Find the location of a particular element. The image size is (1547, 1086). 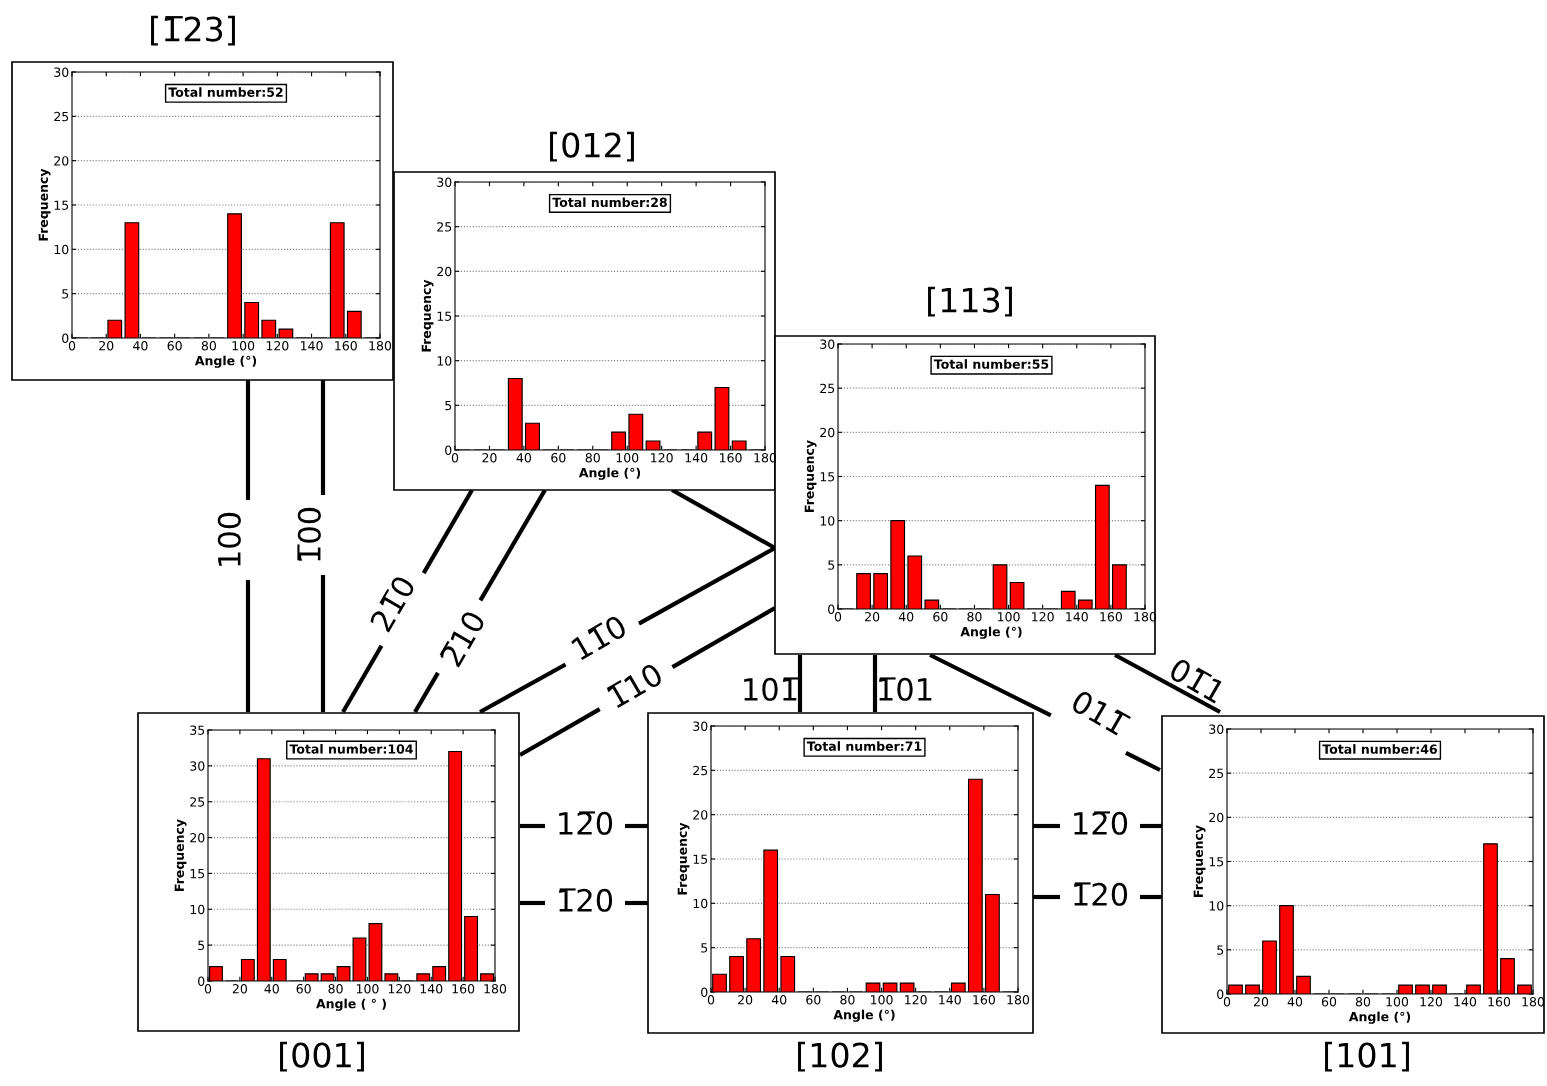

text: 1̅01 is located at coordinates (905, 689).